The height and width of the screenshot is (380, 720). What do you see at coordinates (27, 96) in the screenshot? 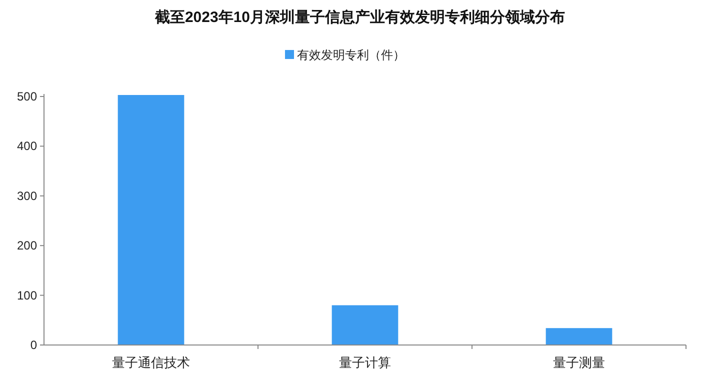
I see `y-tick-label: 500` at bounding box center [27, 96].